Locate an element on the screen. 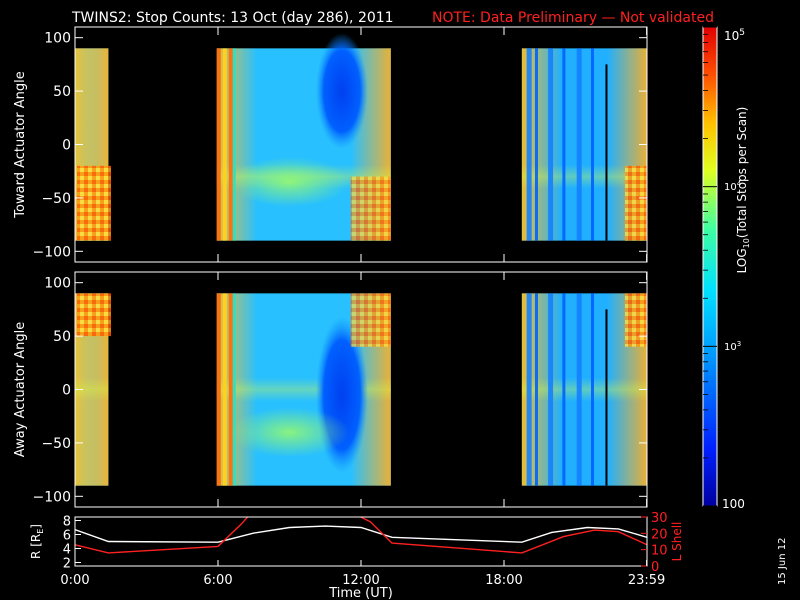  colorbar-tick-low: 103 is located at coordinates (732, 346).